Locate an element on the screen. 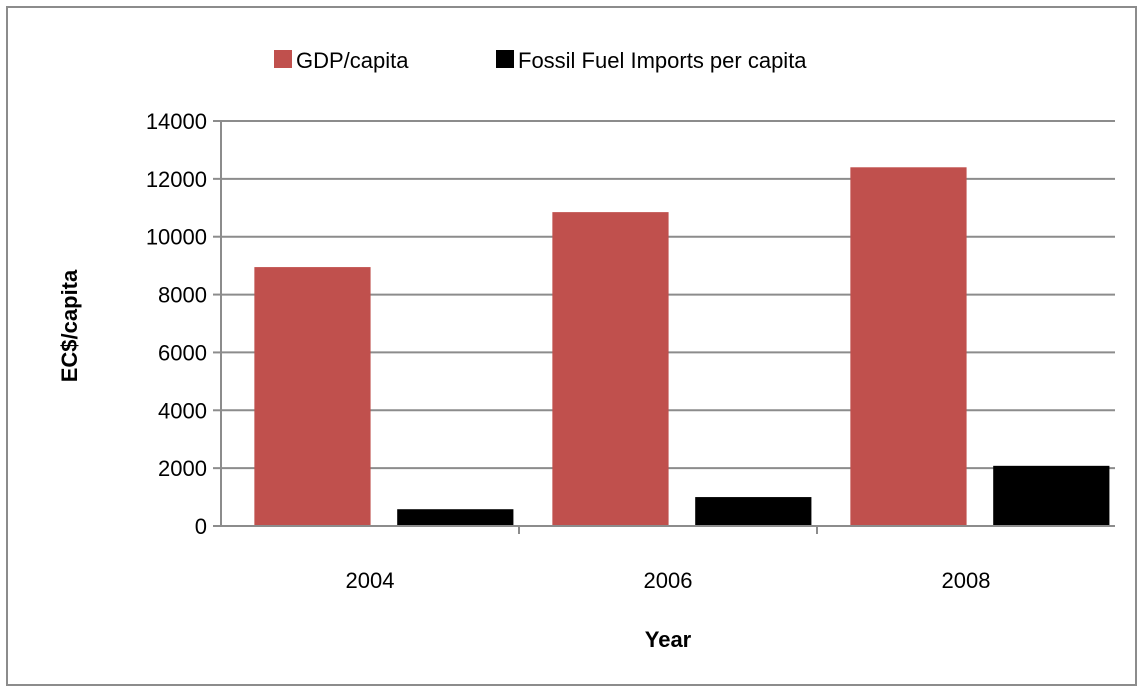  x-axis-title: Year is located at coordinates (668, 639).